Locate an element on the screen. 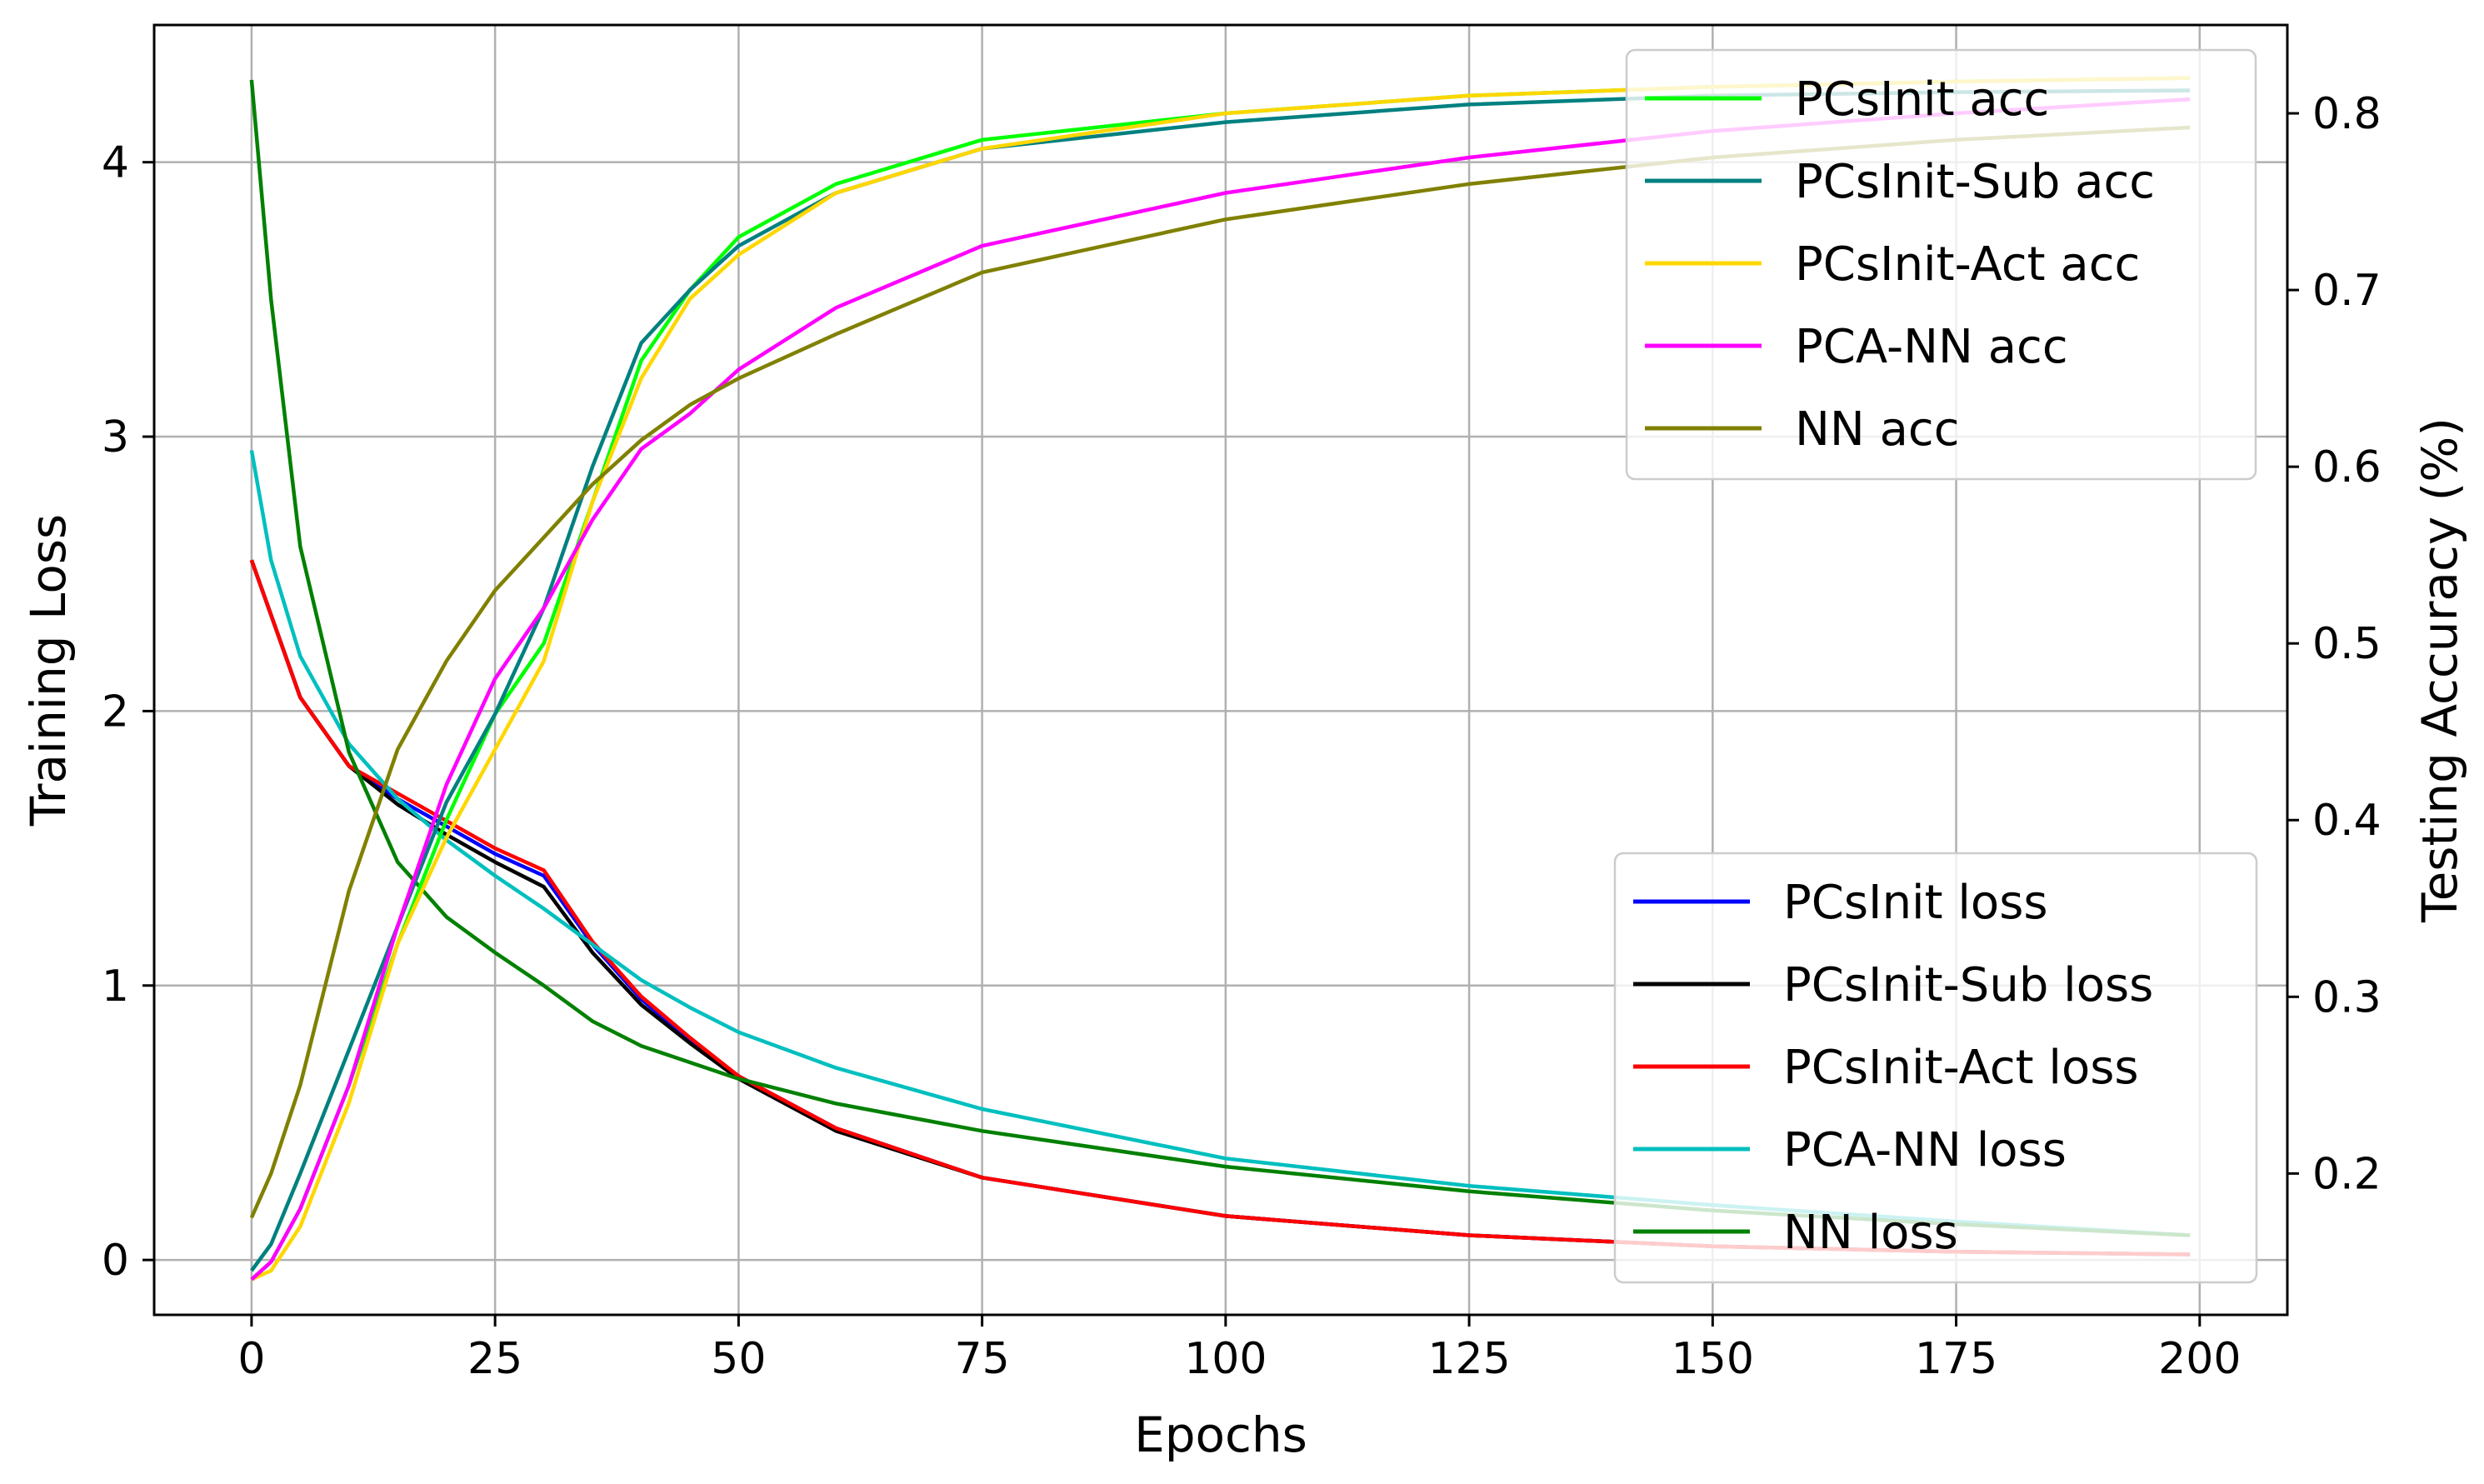 The height and width of the screenshot is (1484, 2484). legend-label: NN acc is located at coordinates (1877, 429).